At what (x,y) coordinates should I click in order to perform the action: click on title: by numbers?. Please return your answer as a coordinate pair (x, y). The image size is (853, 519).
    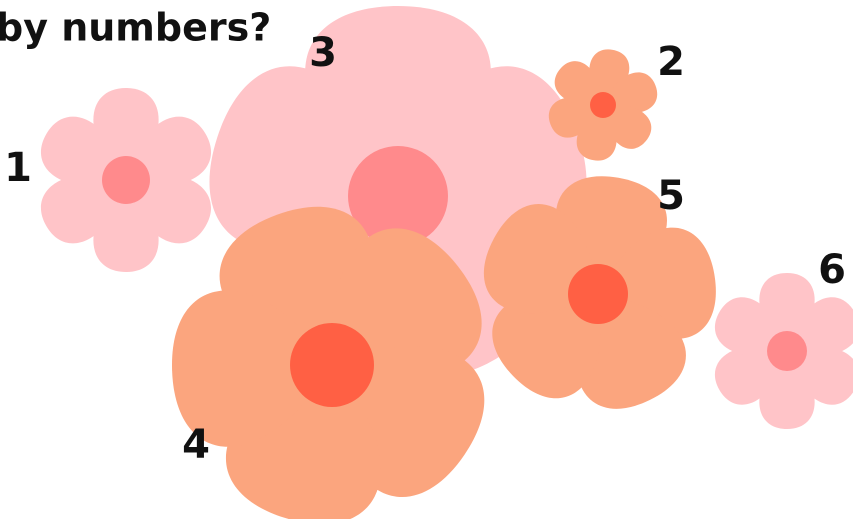
    Looking at the image, I should click on (135, 28).